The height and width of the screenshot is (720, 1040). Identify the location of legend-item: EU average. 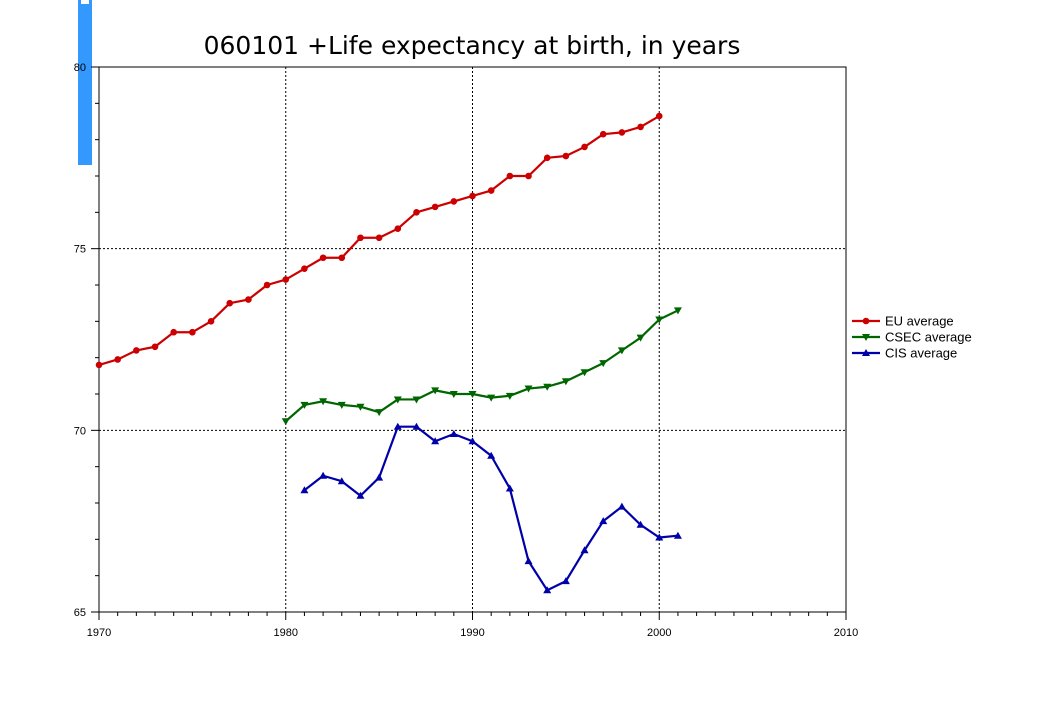
(903, 321).